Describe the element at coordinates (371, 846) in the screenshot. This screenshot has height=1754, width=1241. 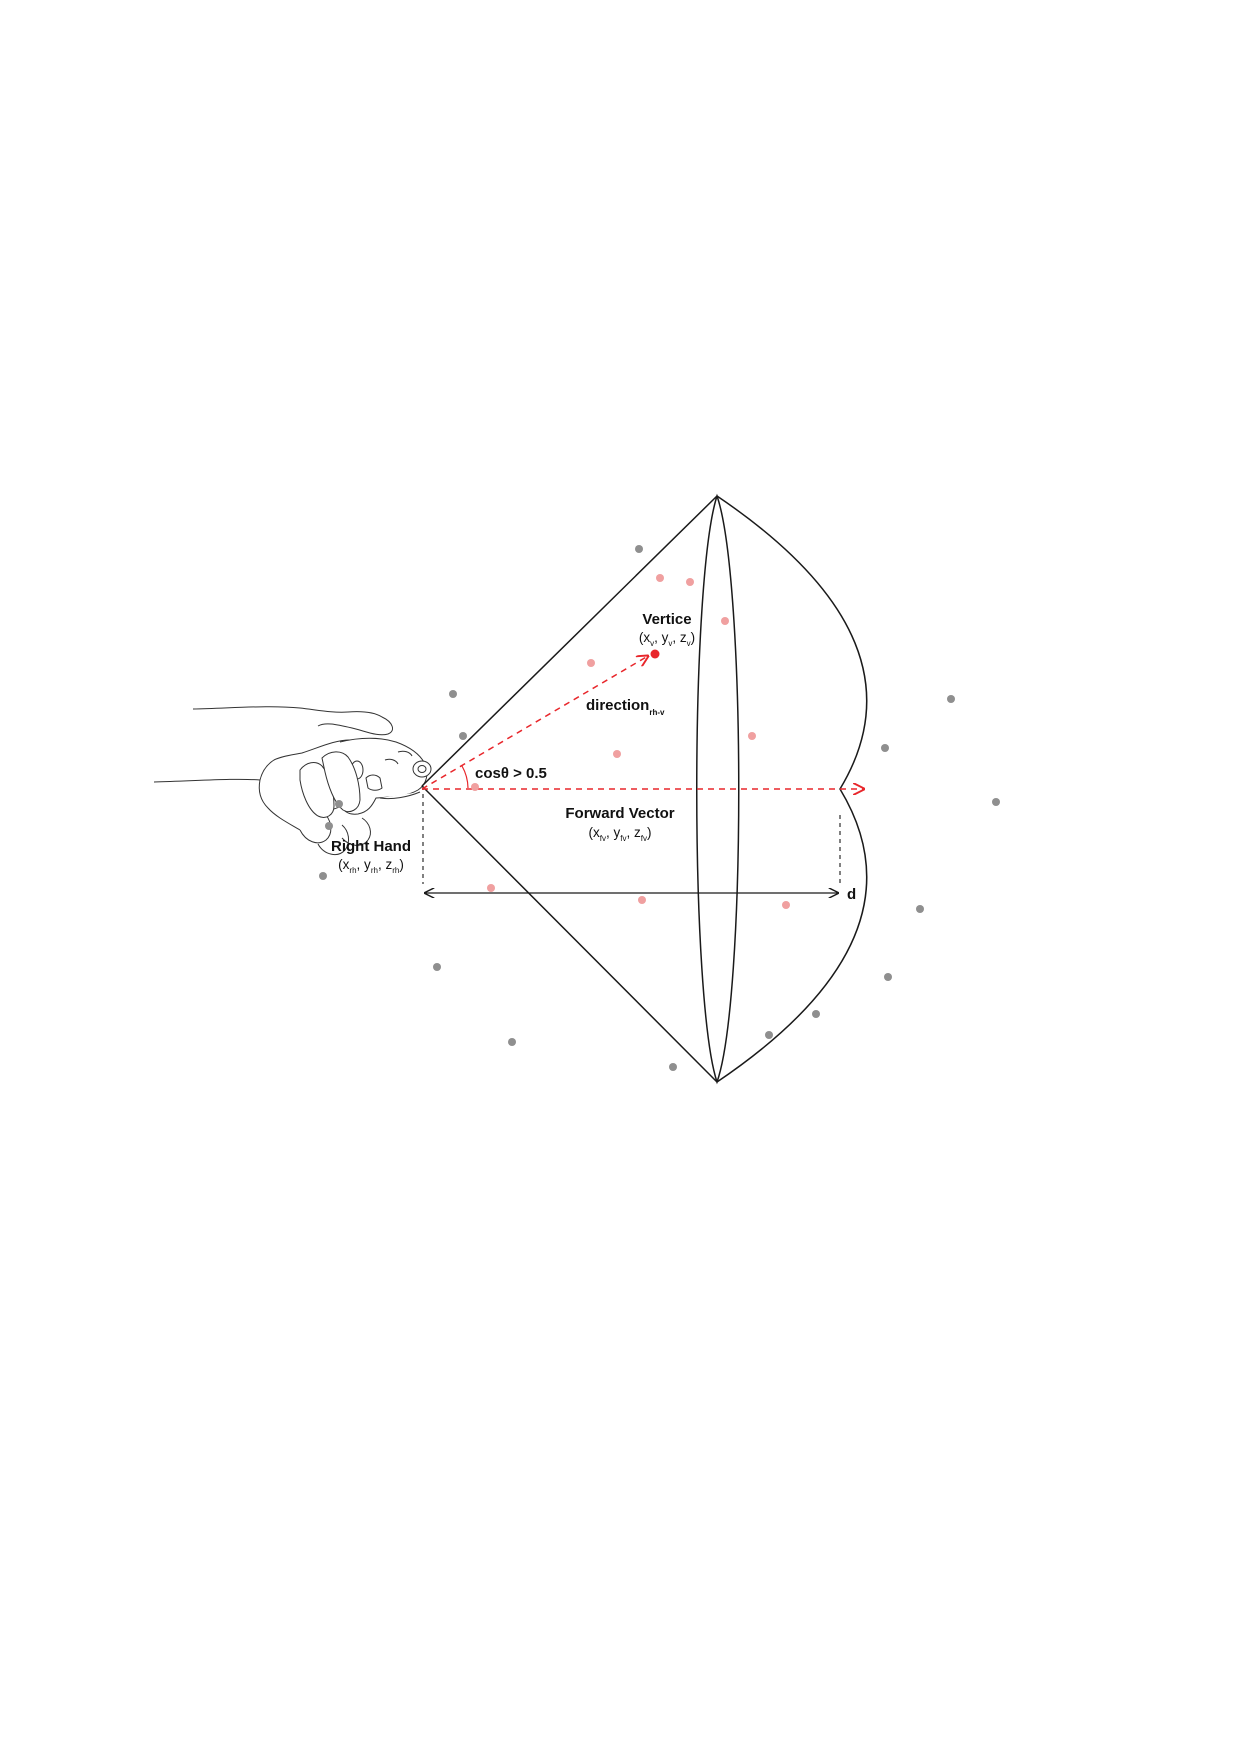
I see `right-hand-title: Right Hand` at that location.